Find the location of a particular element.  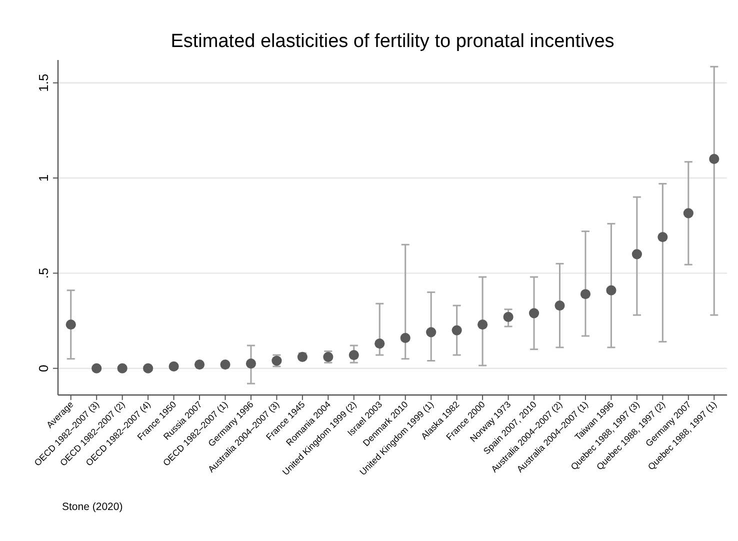

chart-title: Estimated elasticities of fertility to pronatal incentives is located at coordinates (392, 41).